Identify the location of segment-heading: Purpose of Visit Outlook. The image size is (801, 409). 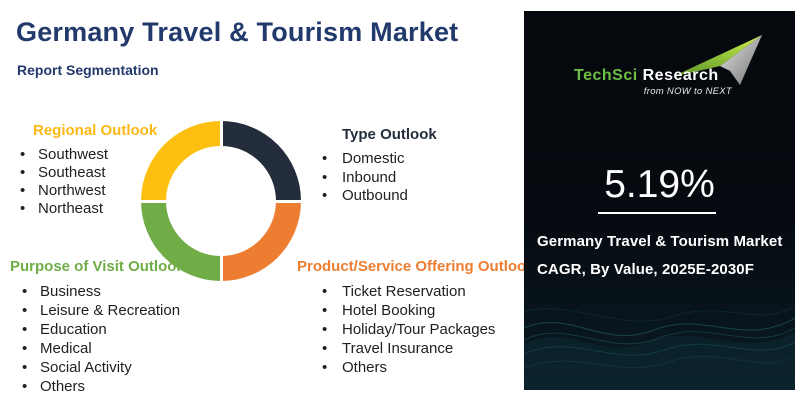
(97, 266).